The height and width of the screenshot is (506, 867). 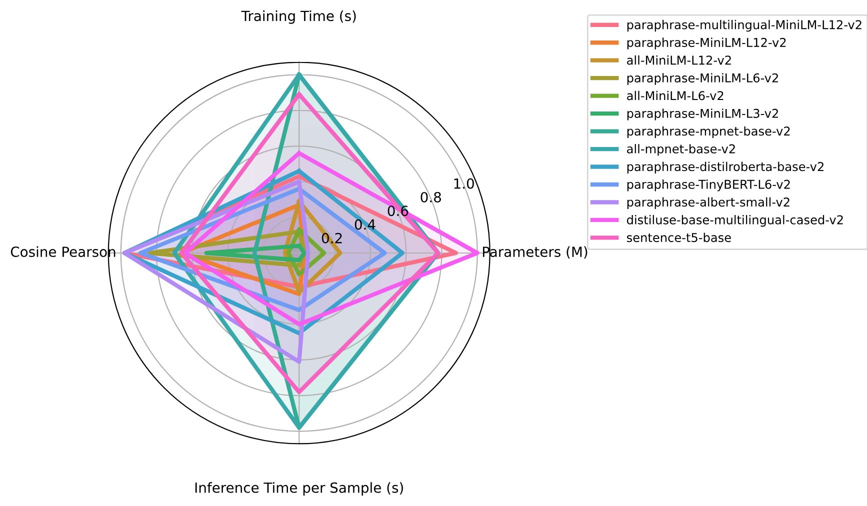 What do you see at coordinates (681, 150) in the screenshot?
I see `legend-label: all-mpnet-base-v2` at bounding box center [681, 150].